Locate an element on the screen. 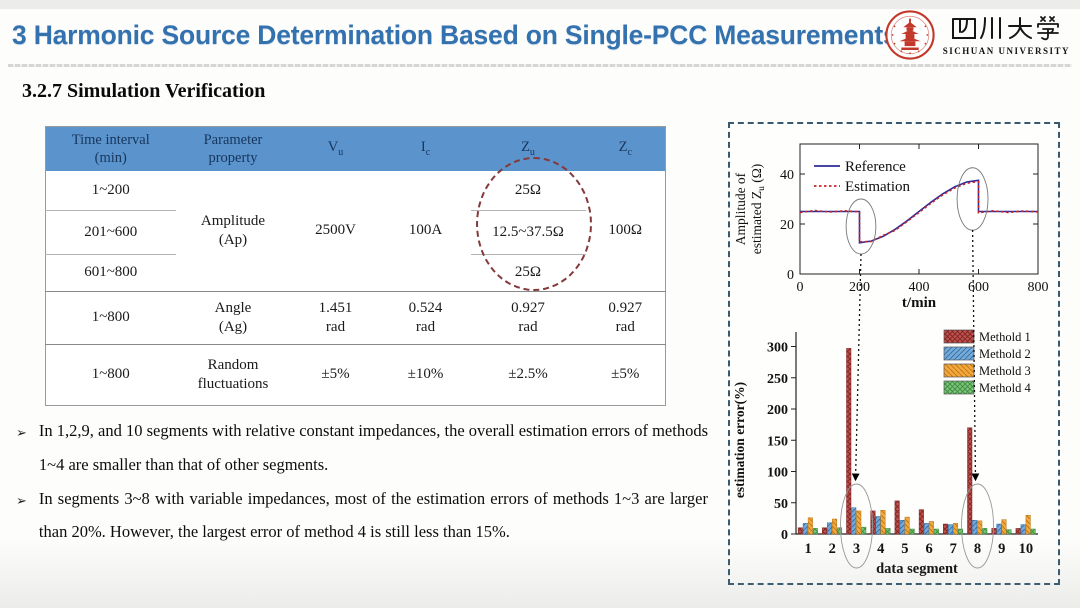  y-tick-label: 150 is located at coordinates (777, 441).